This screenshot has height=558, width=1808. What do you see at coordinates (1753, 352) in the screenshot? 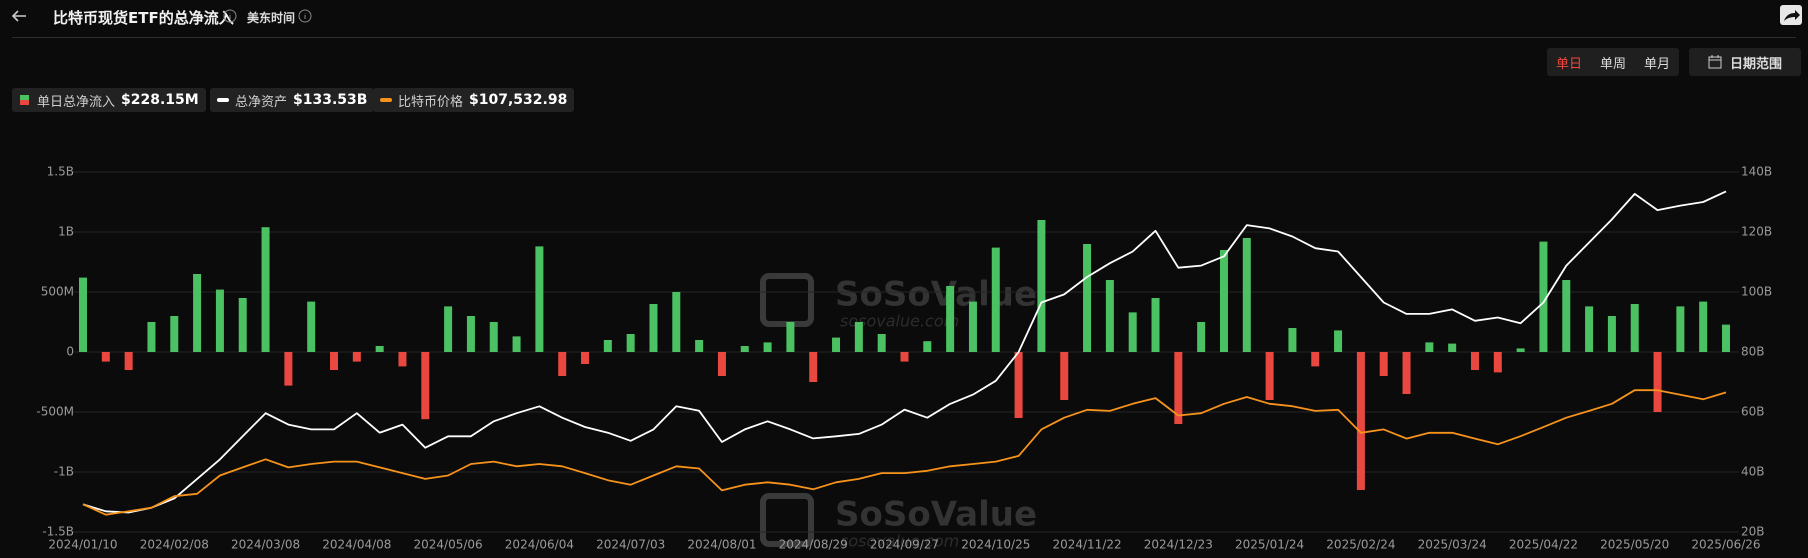
I see `y2-tick-label: 80B` at bounding box center [1753, 352].